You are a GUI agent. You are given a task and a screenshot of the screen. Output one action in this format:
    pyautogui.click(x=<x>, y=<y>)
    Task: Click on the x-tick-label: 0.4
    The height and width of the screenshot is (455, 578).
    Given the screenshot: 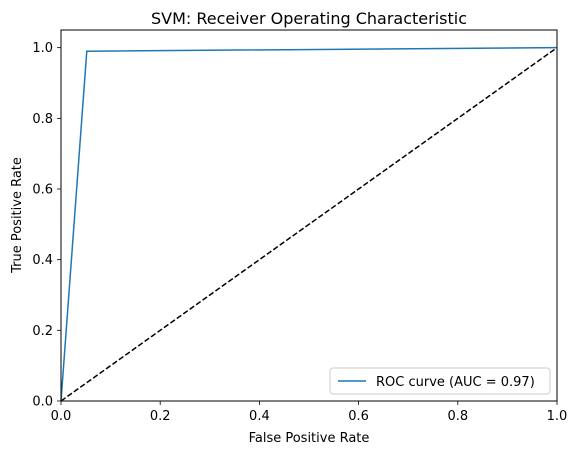 What is the action you would take?
    pyautogui.click(x=259, y=416)
    